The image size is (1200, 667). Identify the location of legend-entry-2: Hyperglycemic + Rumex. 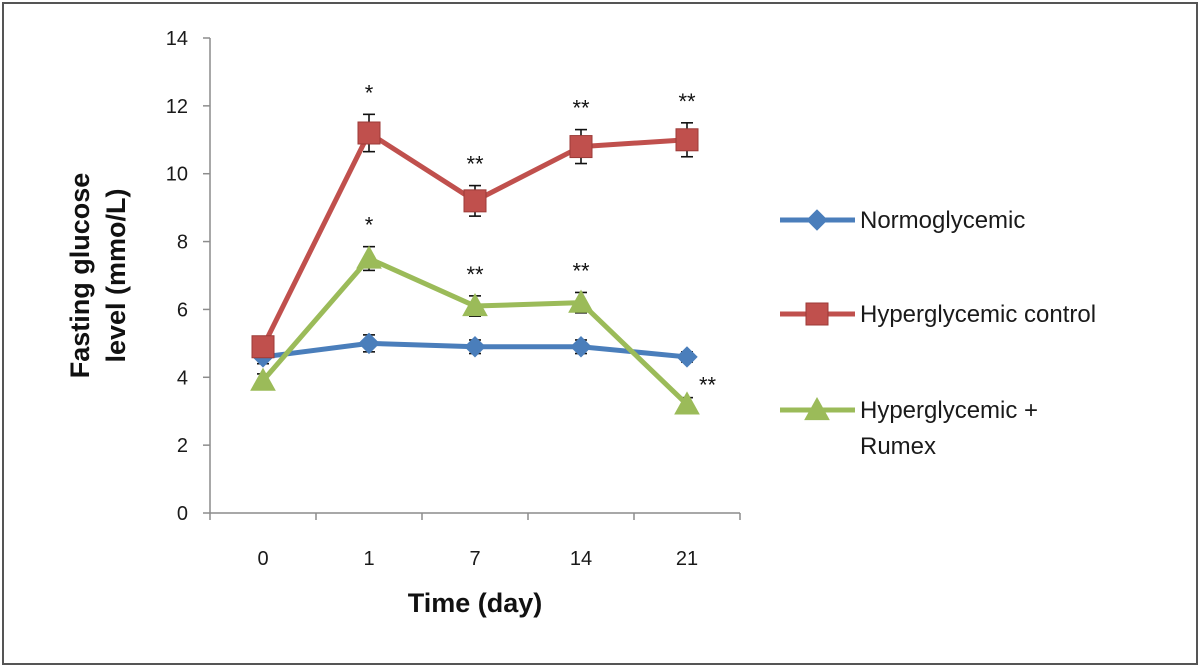
(909, 428).